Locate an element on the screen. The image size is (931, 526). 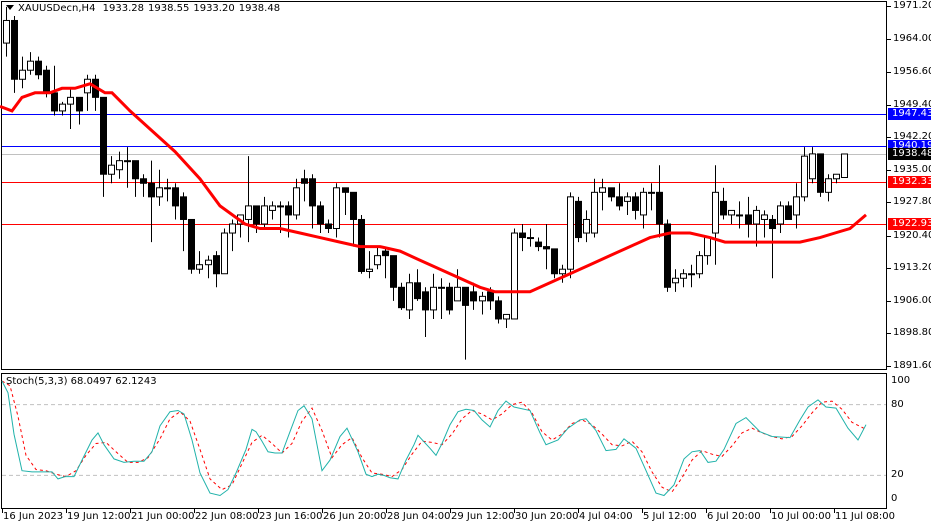
price-level-tag: 1947.43 is located at coordinates (909, 114).